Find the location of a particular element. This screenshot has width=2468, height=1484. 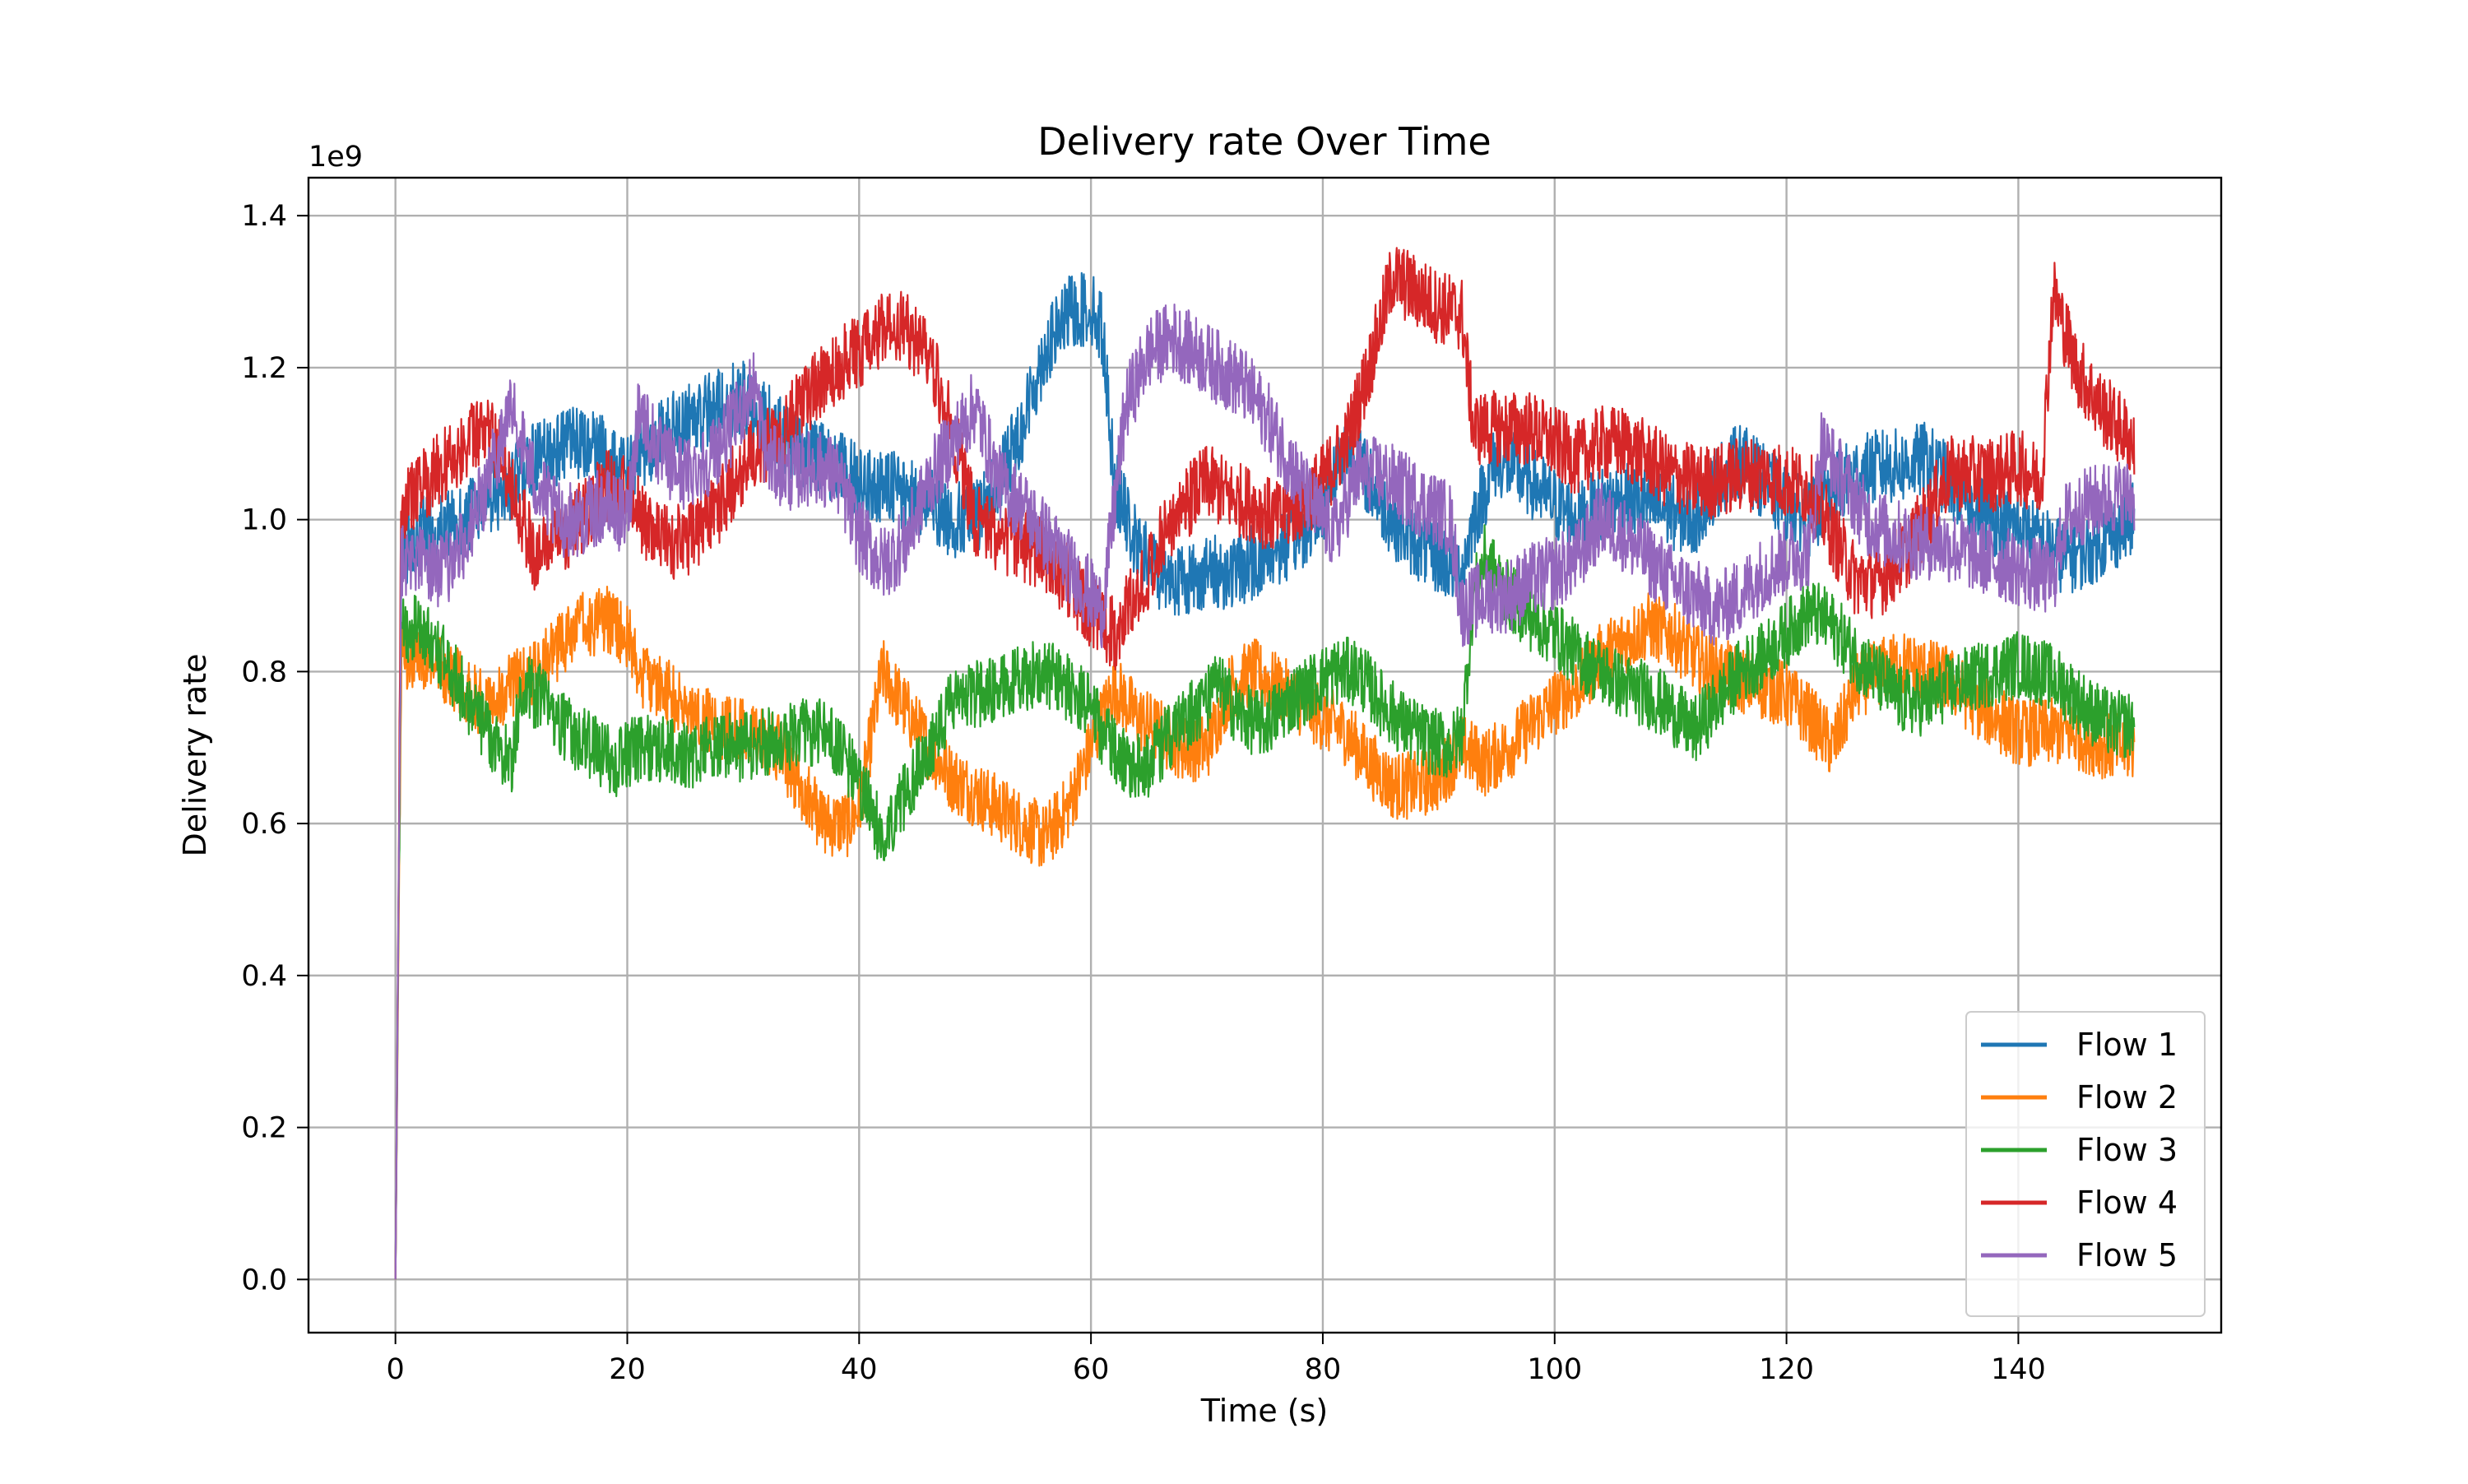

y-axis-label: Delivery rate is located at coordinates (195, 755).